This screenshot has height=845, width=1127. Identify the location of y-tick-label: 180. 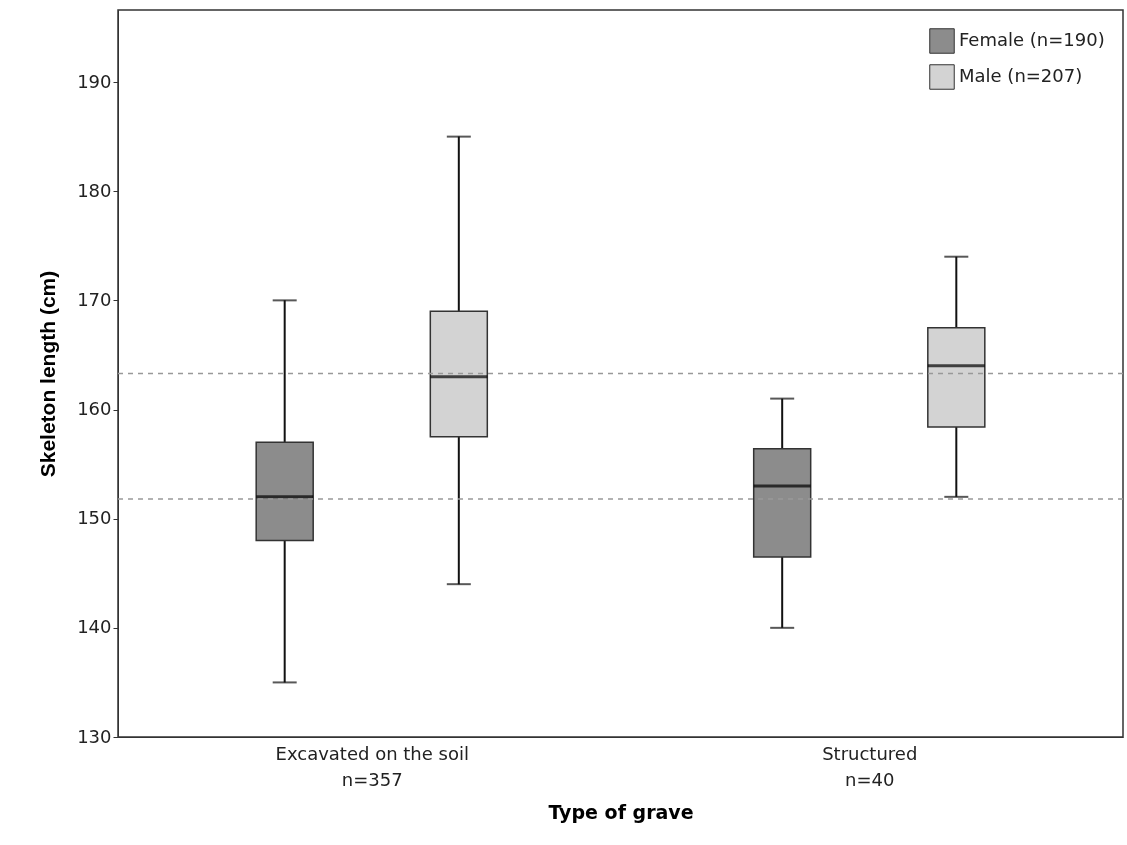
(94, 190).